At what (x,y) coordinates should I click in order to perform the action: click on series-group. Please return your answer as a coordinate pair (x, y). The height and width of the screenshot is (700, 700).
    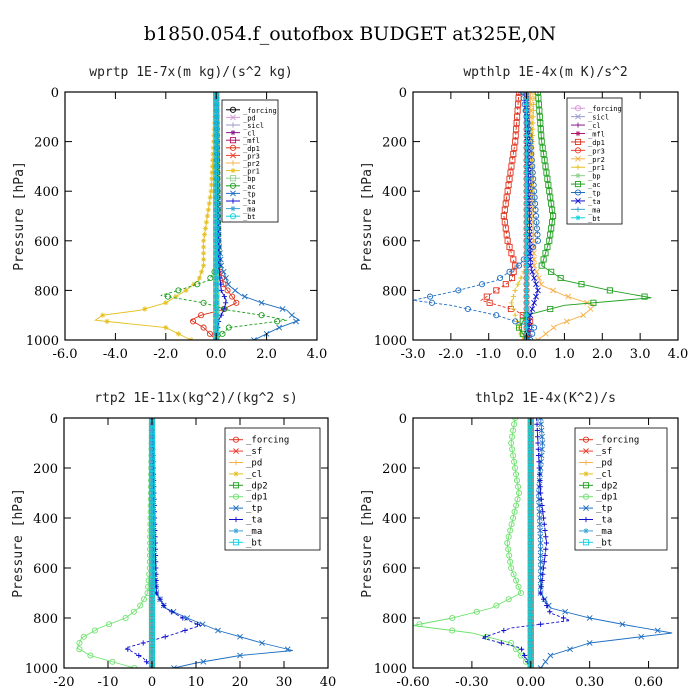
    Looking at the image, I should click on (184, 543).